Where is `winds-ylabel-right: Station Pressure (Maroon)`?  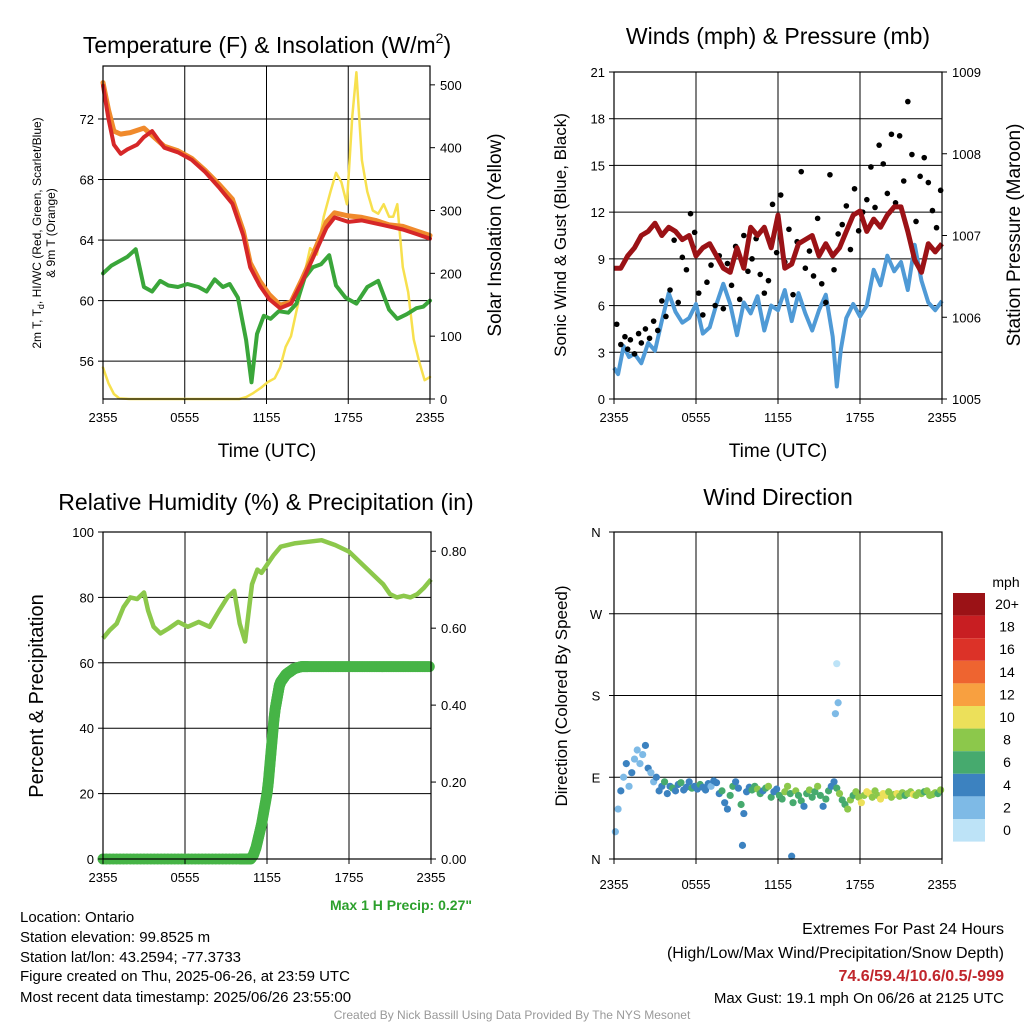
winds-ylabel-right: Station Pressure (Maroon) is located at coordinates (1014, 235).